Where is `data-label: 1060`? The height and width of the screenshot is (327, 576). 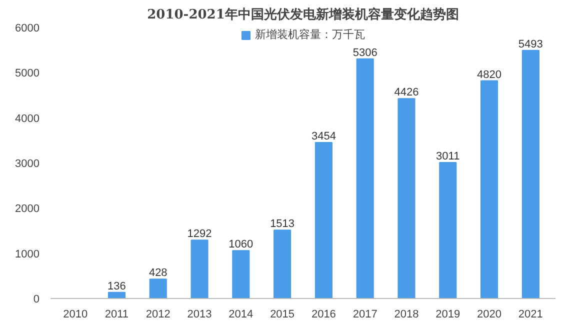 data-label: 1060 is located at coordinates (241, 244).